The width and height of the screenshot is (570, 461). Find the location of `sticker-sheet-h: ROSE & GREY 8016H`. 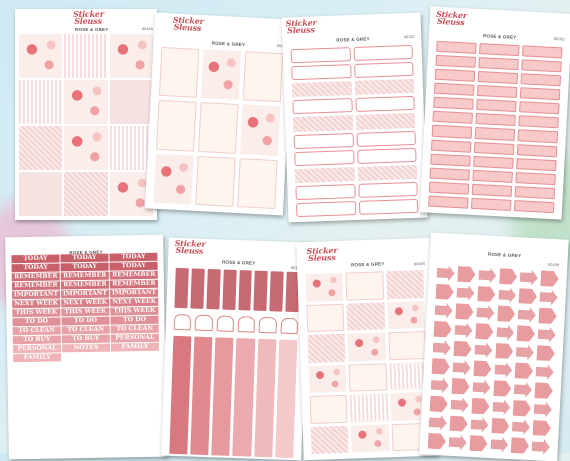

sticker-sheet-h: ROSE & GREY 8016H is located at coordinates (494, 346).